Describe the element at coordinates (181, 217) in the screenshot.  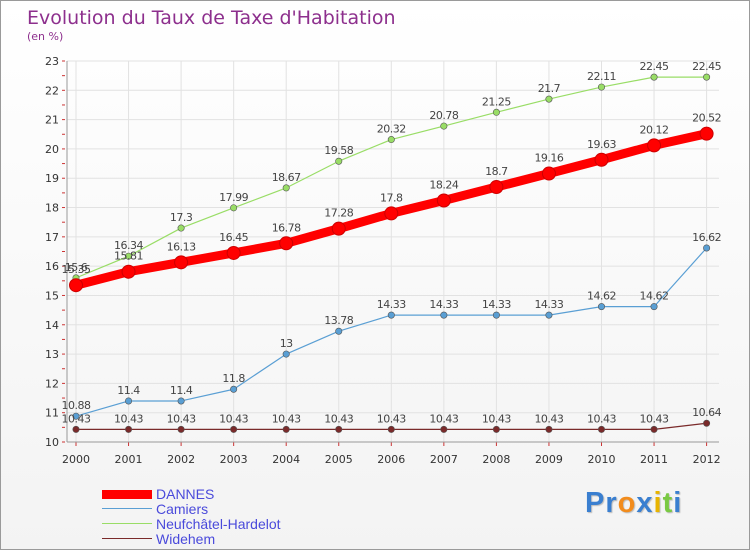
I see `data-label: 17.3` at that location.